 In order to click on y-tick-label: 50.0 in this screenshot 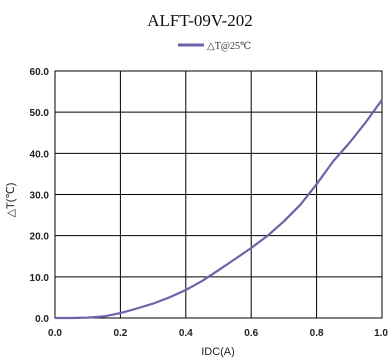, I will do `click(40, 113)`.